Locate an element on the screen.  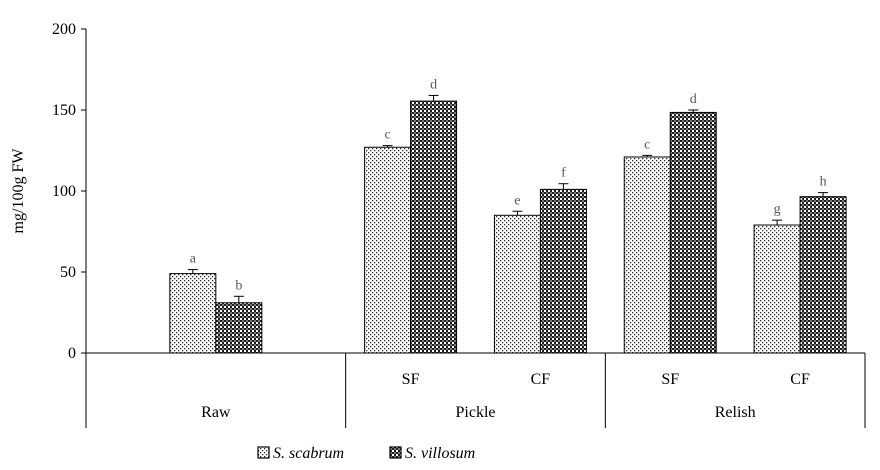
y-tick-label: 50 is located at coordinates (68, 272).